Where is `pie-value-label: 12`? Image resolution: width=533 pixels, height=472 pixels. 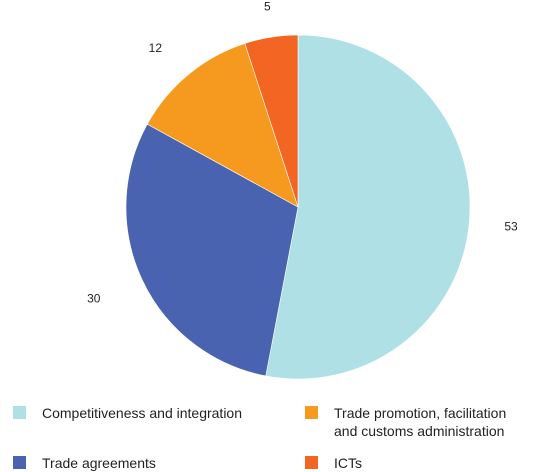 pie-value-label: 12 is located at coordinates (156, 48).